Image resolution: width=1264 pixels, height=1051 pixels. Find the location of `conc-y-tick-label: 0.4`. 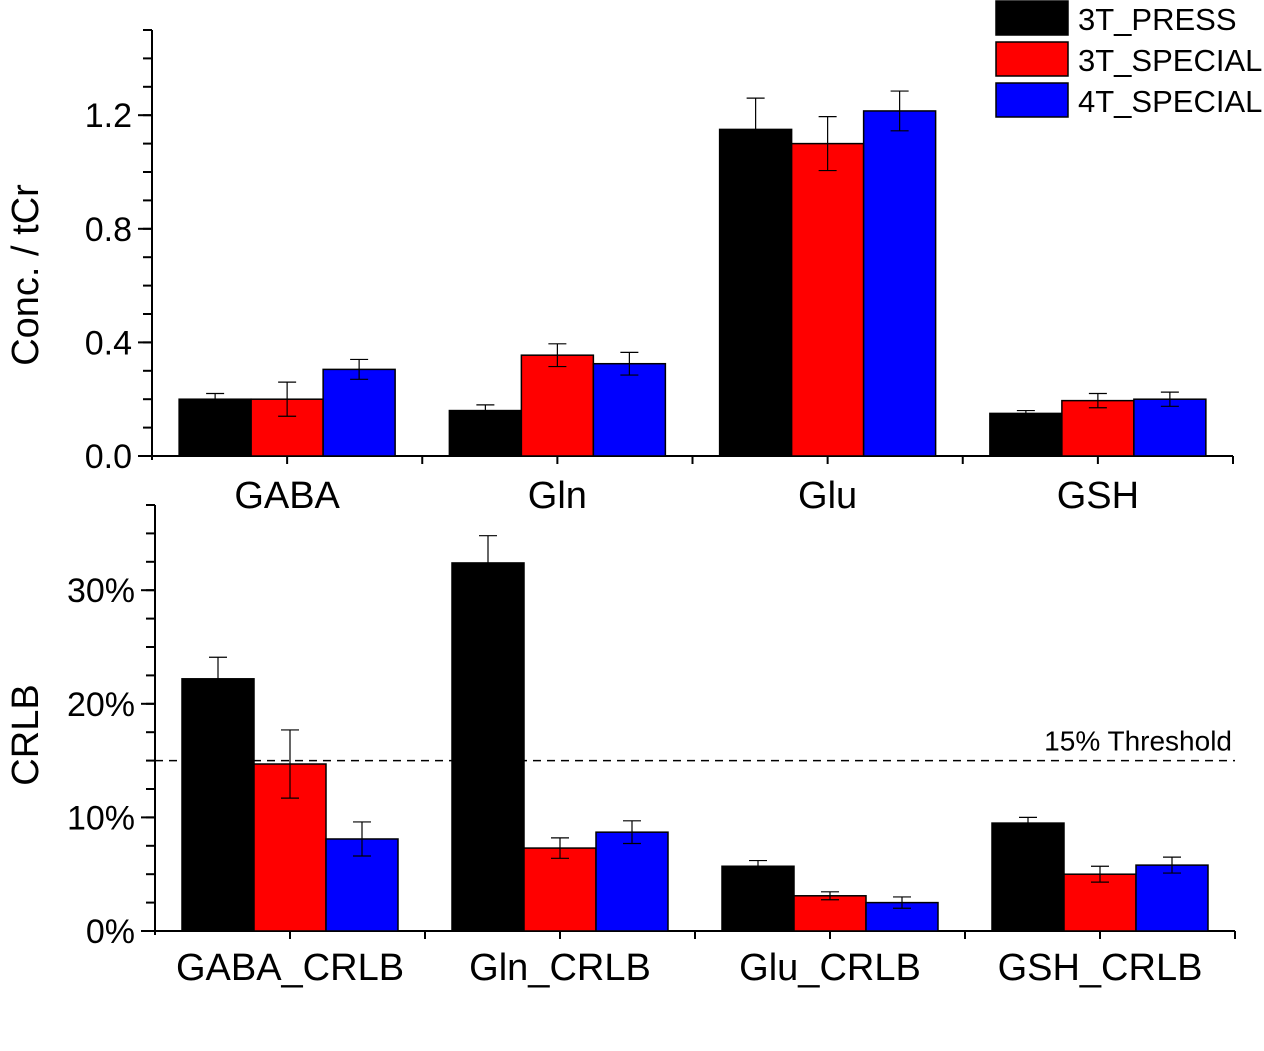

conc-y-tick-label: 0.4 is located at coordinates (108, 343).